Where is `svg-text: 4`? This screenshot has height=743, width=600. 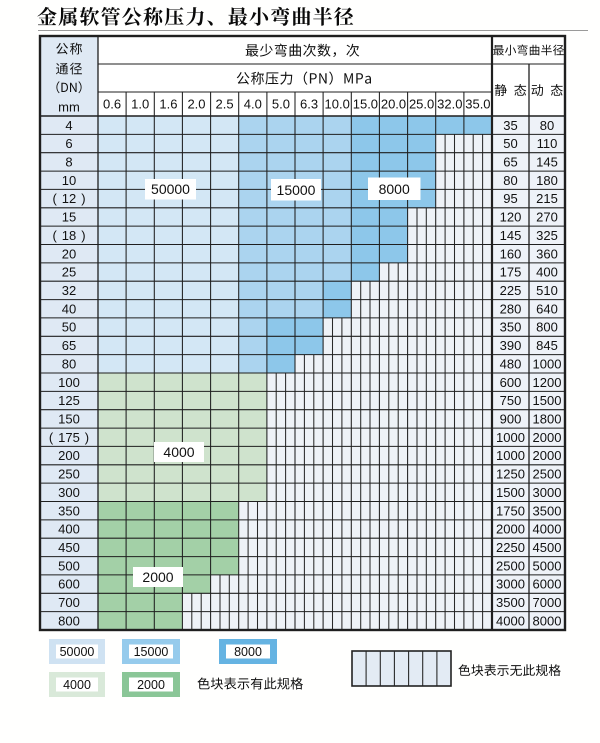
svg-text: 4 is located at coordinates (68, 125).